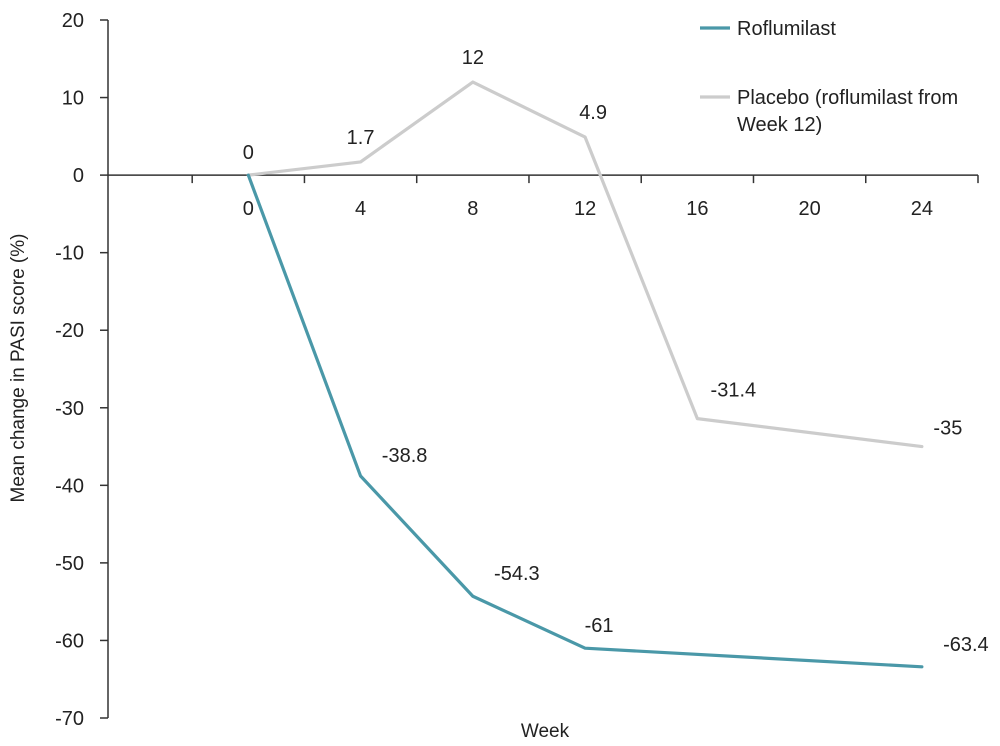 The width and height of the screenshot is (1000, 746). Describe the element at coordinates (69, 641) in the screenshot. I see `y-tick-label: -60` at that location.